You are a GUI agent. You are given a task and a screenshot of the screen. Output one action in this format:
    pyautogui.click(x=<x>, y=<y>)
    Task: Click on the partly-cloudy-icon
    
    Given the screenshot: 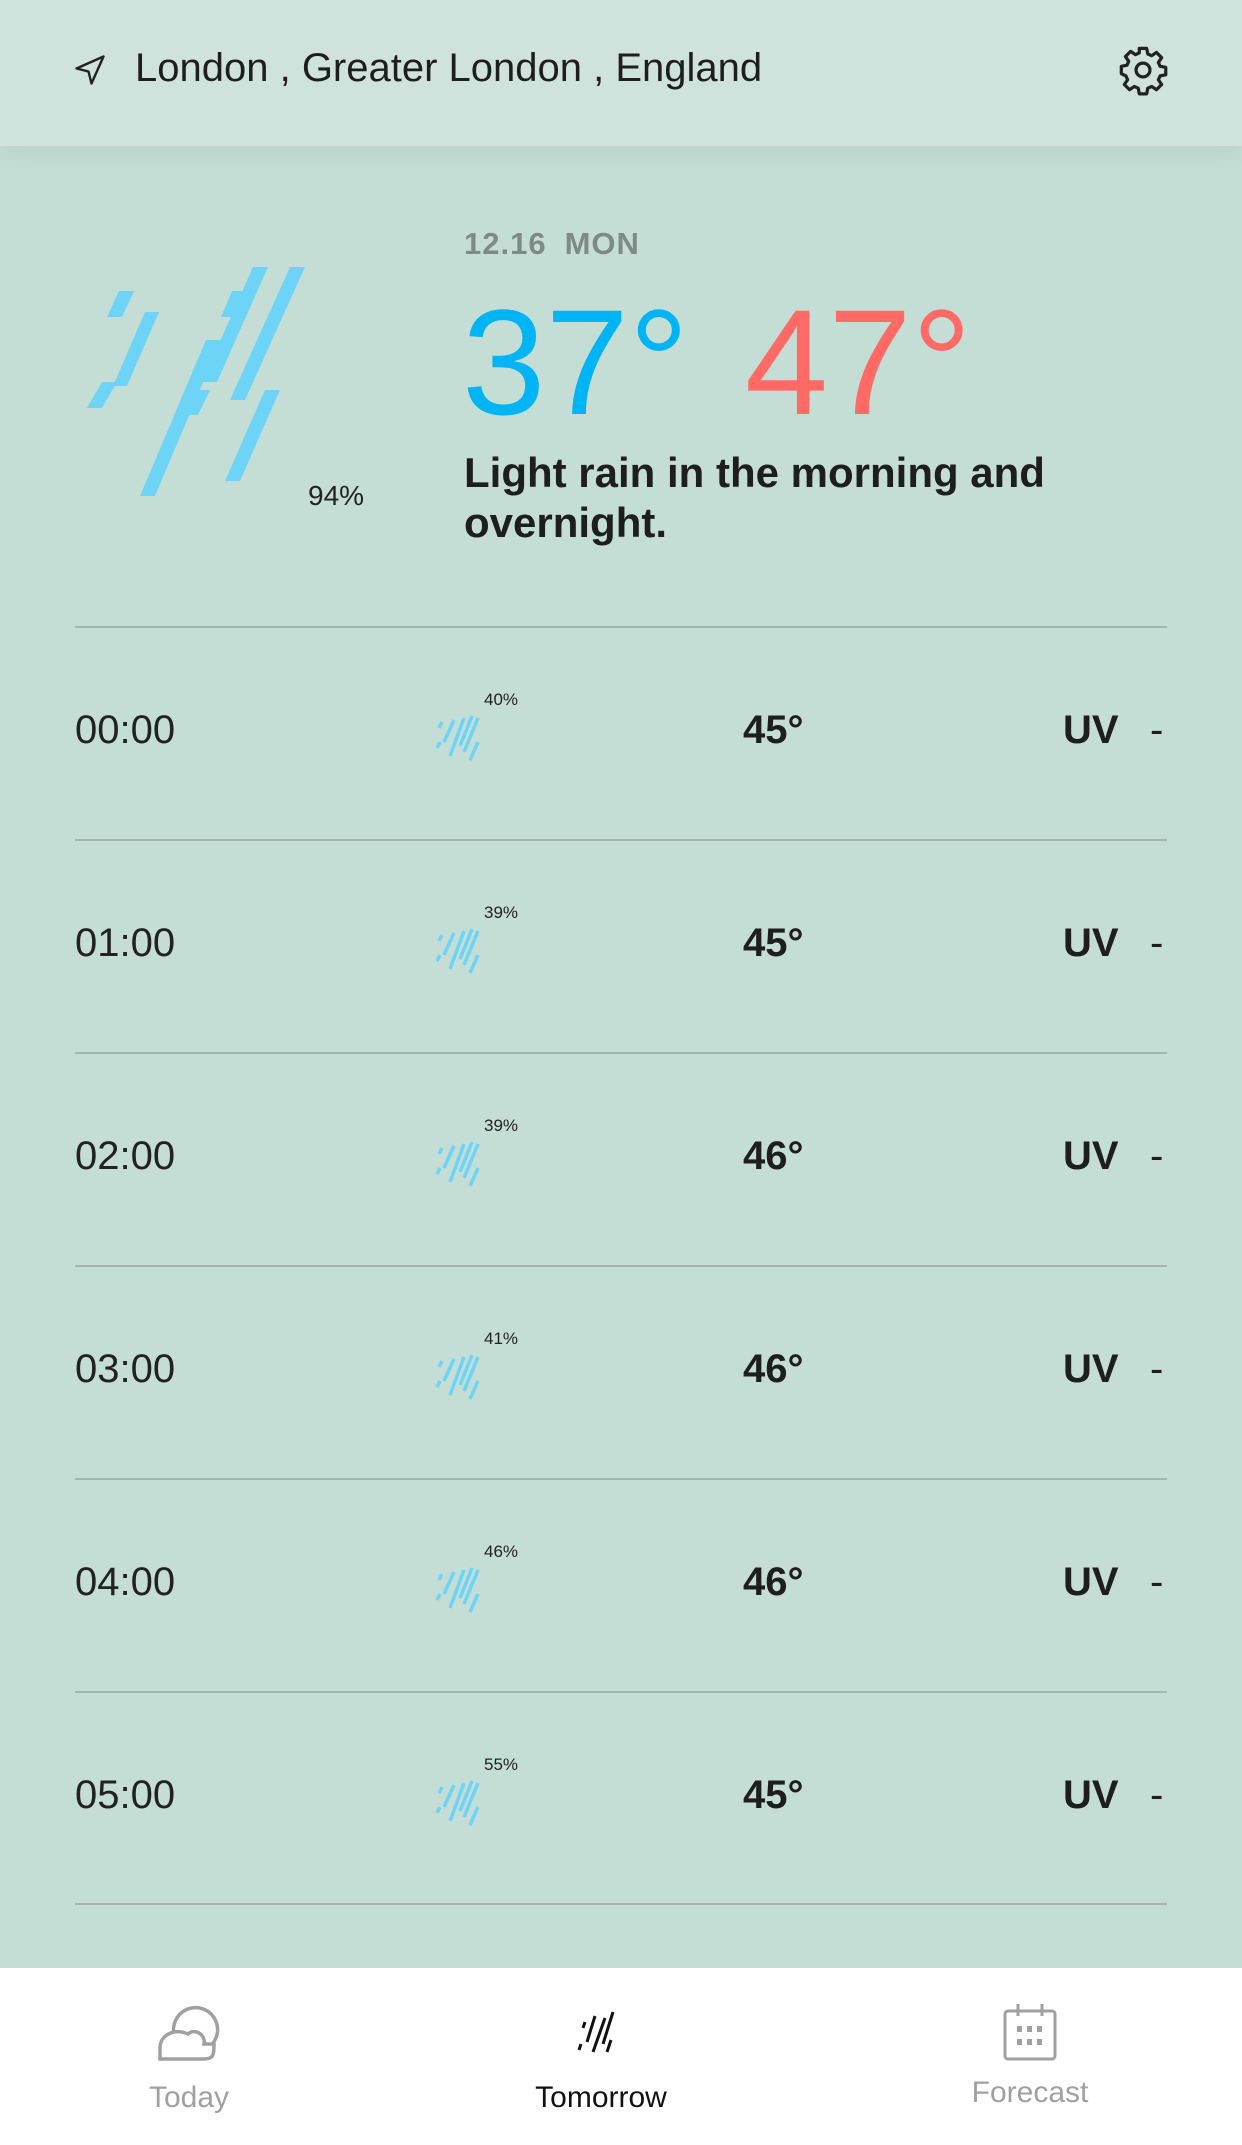 What is the action you would take?
    pyautogui.click(x=189, y=2033)
    